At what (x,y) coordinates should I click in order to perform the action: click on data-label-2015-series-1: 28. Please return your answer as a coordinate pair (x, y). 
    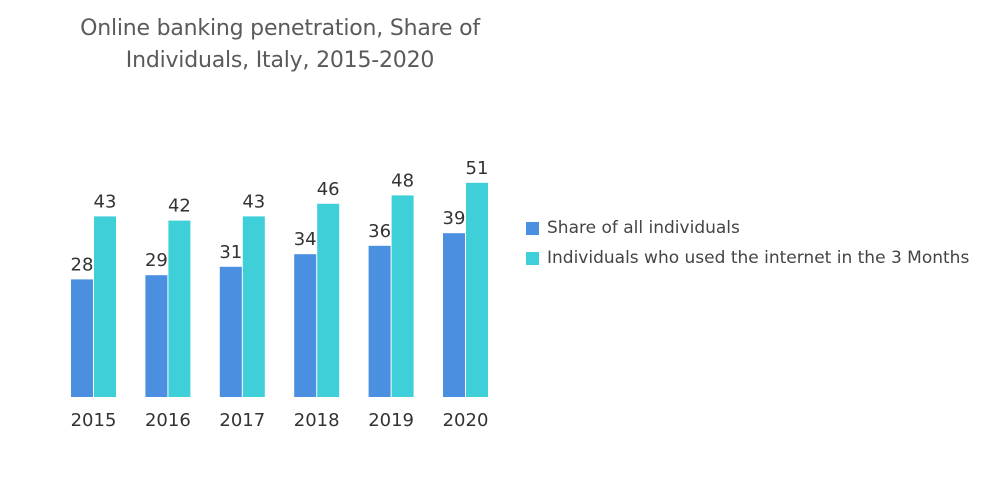
    Looking at the image, I should click on (82, 264).